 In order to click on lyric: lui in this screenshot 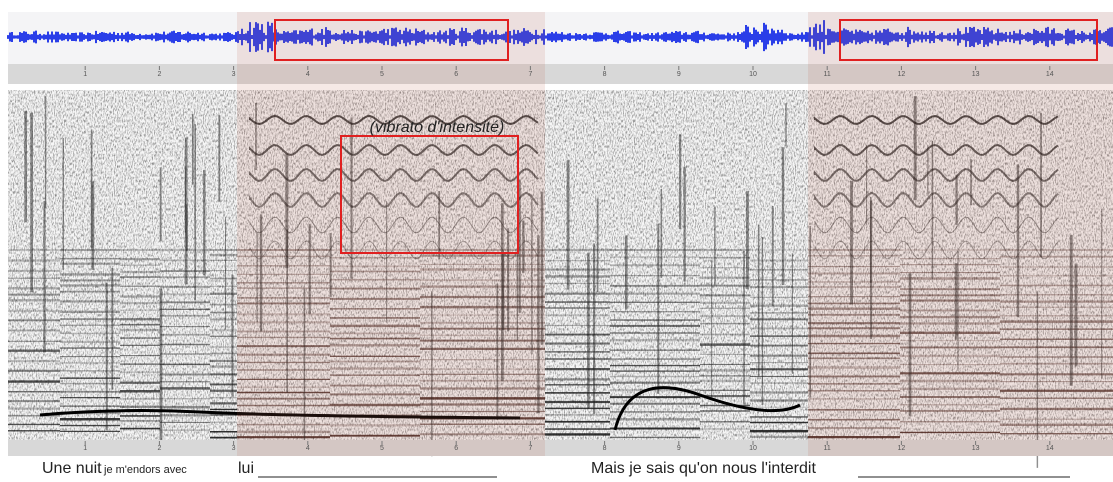, I will do `click(246, 468)`.